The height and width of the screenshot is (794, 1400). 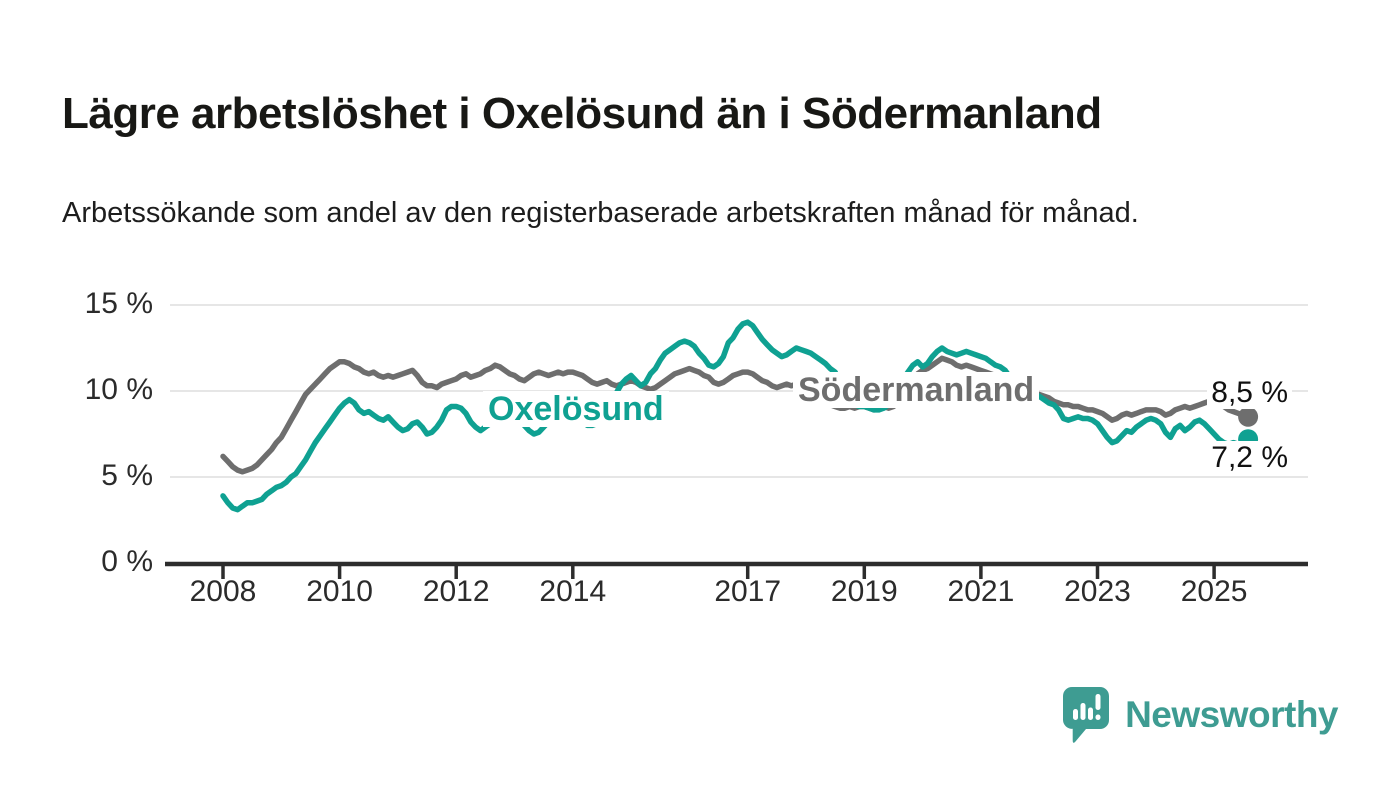 I want to click on series-line-sodermanland, so click(x=735, y=415).